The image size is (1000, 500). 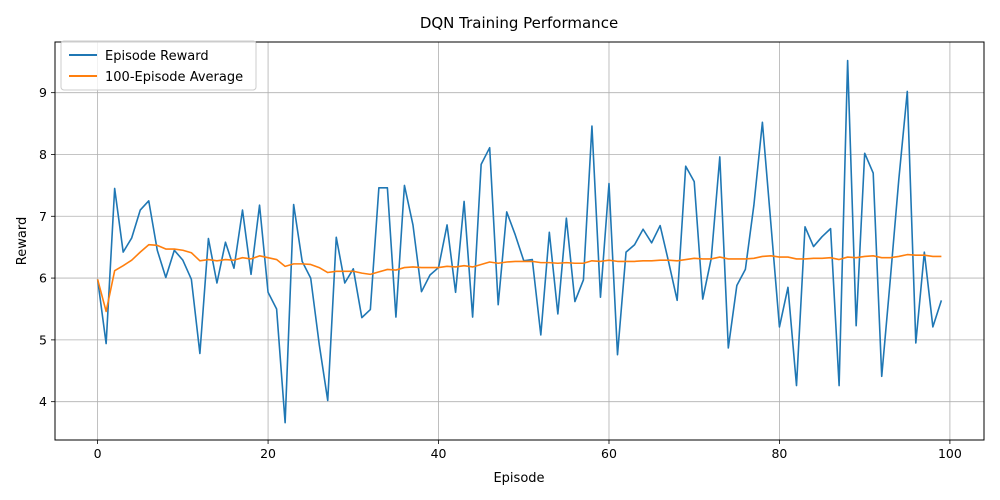 What do you see at coordinates (157, 56) in the screenshot?
I see `legend-label-episode-reward: Episode Reward` at bounding box center [157, 56].